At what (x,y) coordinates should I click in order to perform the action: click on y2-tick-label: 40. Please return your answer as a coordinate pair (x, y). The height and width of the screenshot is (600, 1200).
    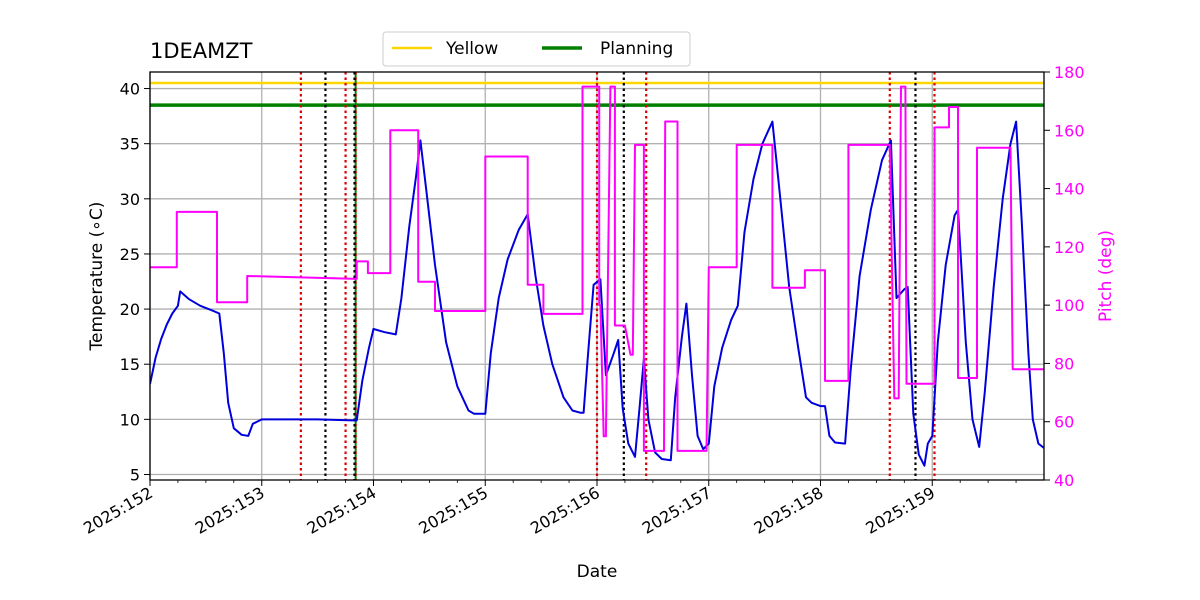
    Looking at the image, I should click on (1064, 480).